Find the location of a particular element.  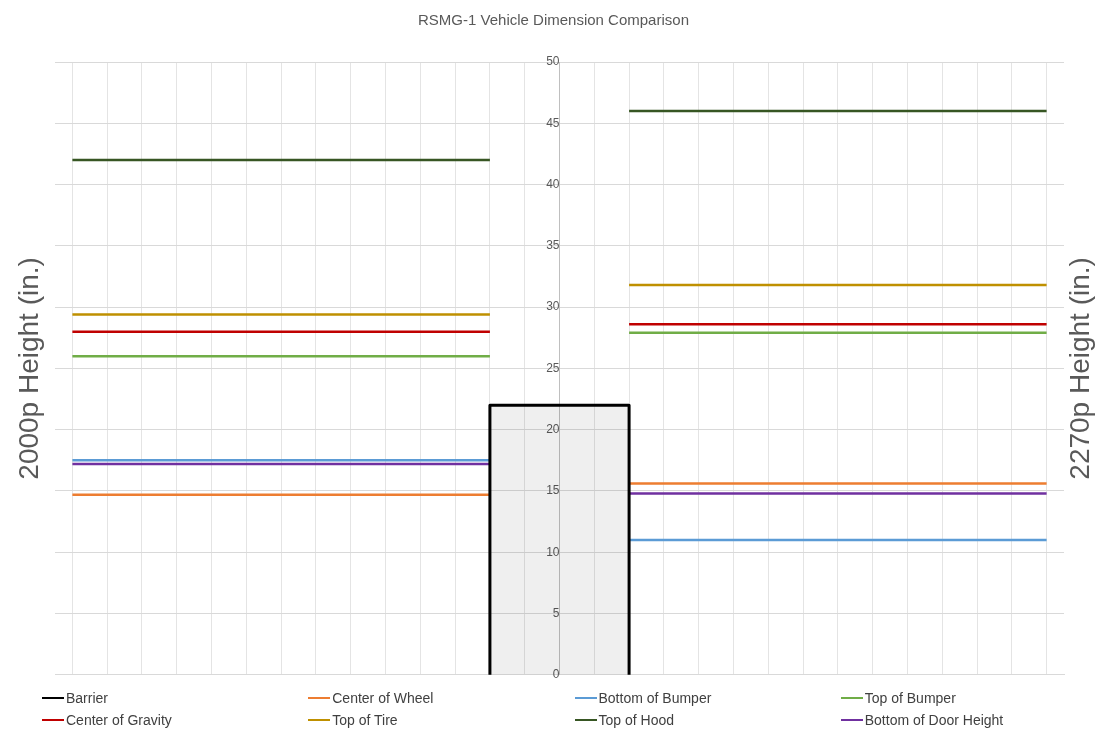

legend-label: Top of Hood is located at coordinates (636, 720).